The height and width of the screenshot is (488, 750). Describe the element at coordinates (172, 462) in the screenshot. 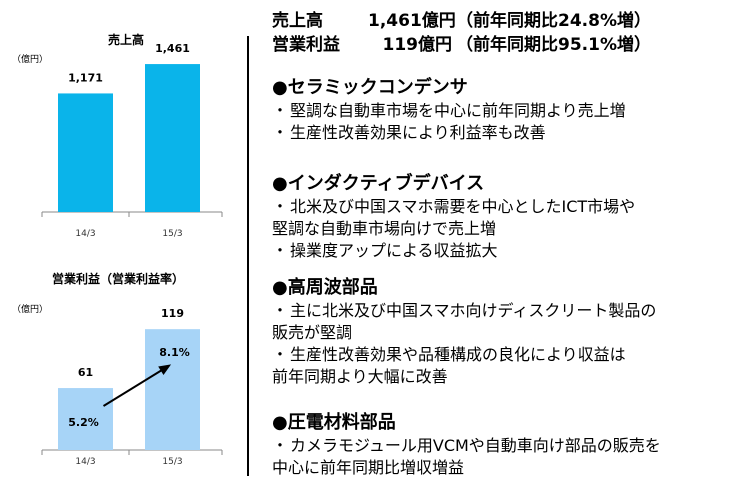

I see `profit-tick-label: 15/3` at that location.